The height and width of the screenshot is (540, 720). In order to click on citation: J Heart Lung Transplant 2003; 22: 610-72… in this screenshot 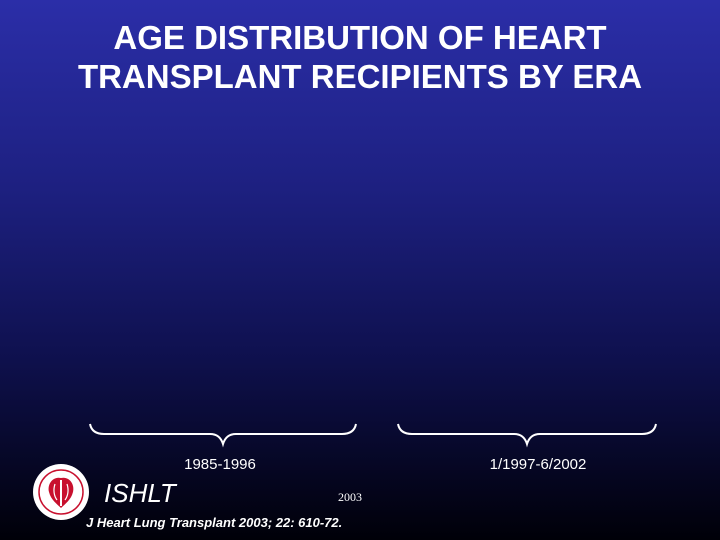, I will do `click(214, 522)`.